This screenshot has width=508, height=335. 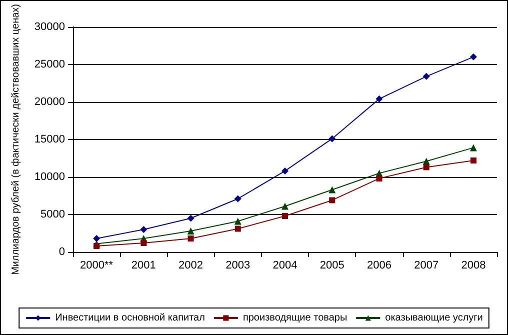 What do you see at coordinates (97, 266) in the screenshot?
I see `x-tick-label: 2000**` at bounding box center [97, 266].